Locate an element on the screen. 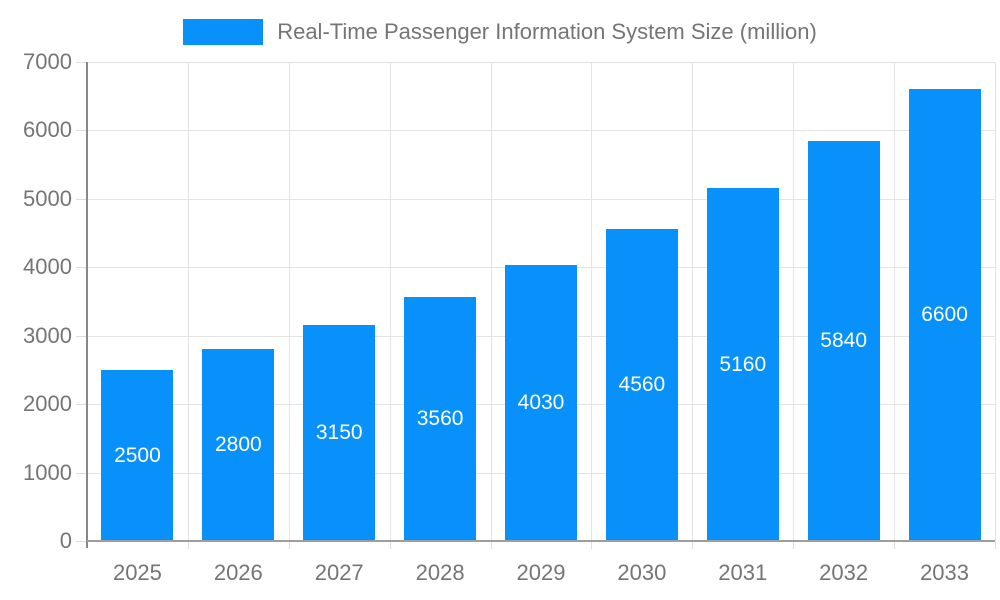  y-axis-tick-label: 3000 is located at coordinates (47, 335).